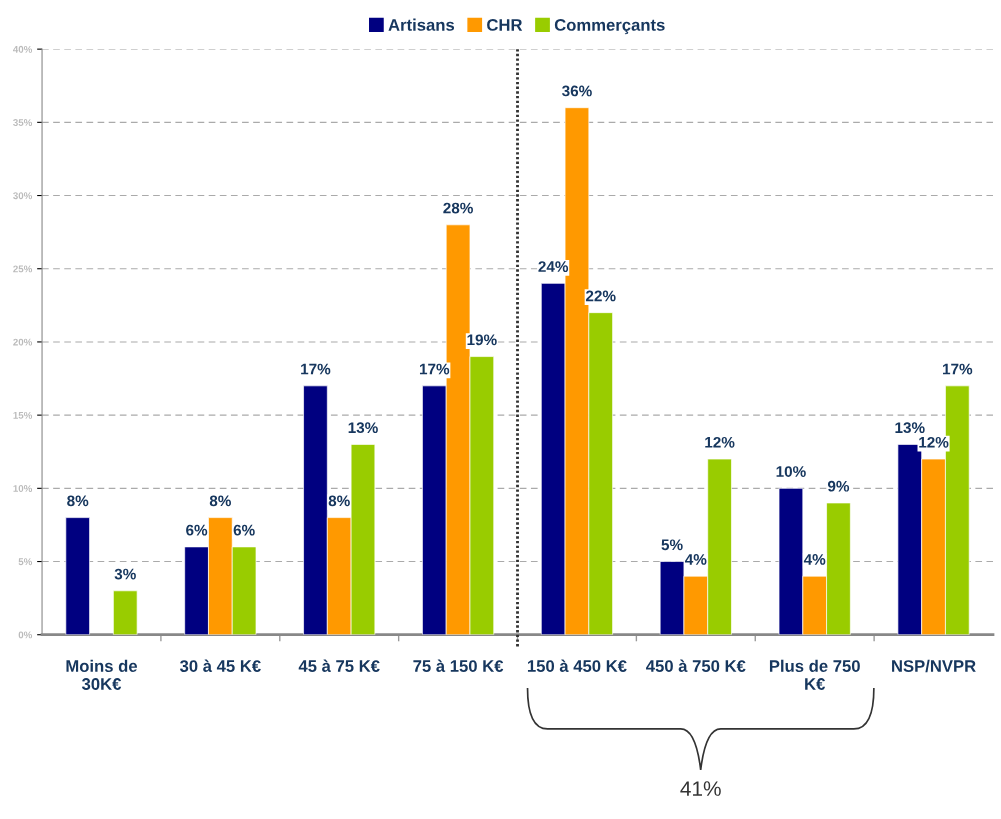  I want to click on legend-label: CHR, so click(505, 25).